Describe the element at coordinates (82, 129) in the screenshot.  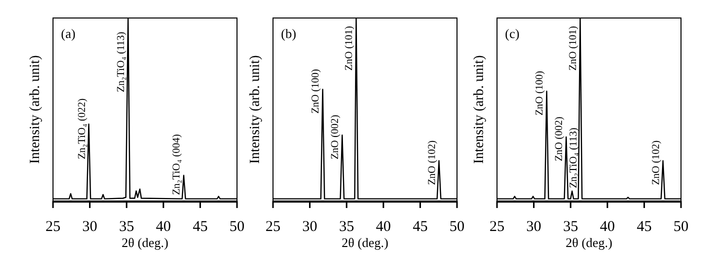
I see `annotation: Zn₂TiO₄ (022)` at that location.